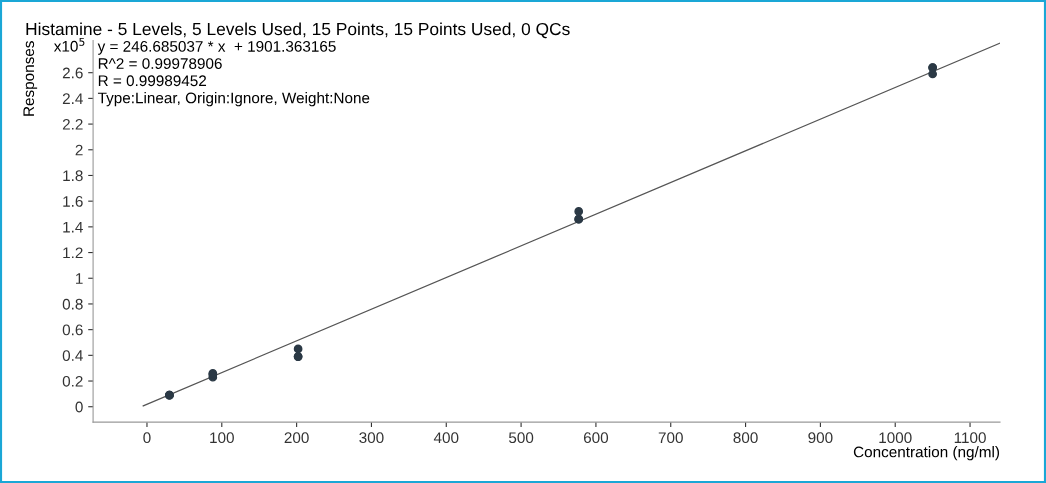 This screenshot has height=483, width=1046. I want to click on x-tick-label: 600, so click(596, 438).